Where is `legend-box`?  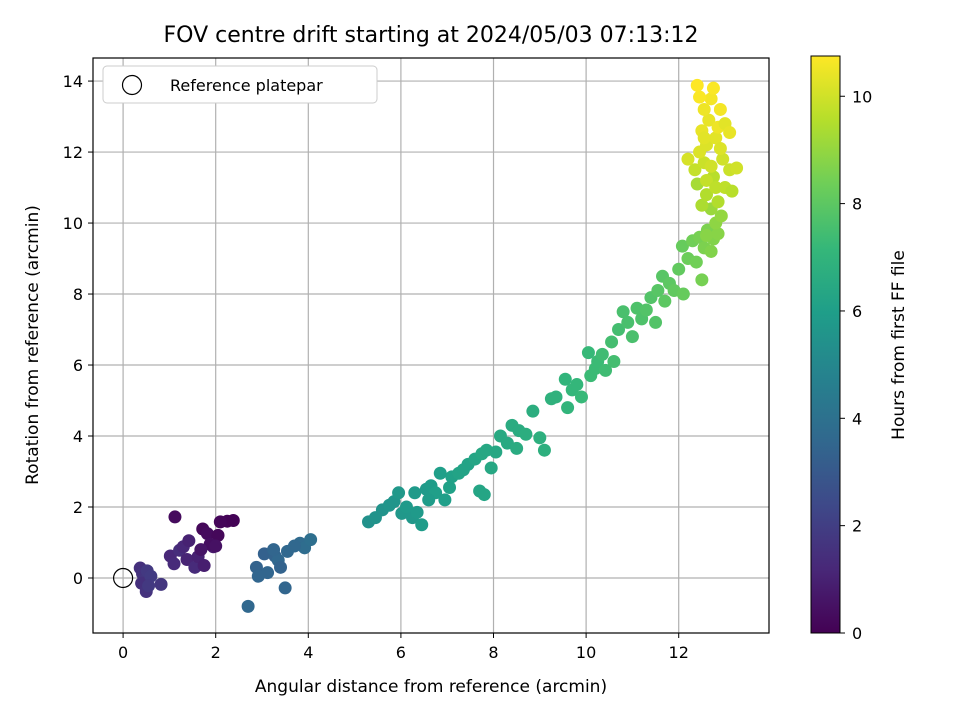 legend-box is located at coordinates (240, 84).